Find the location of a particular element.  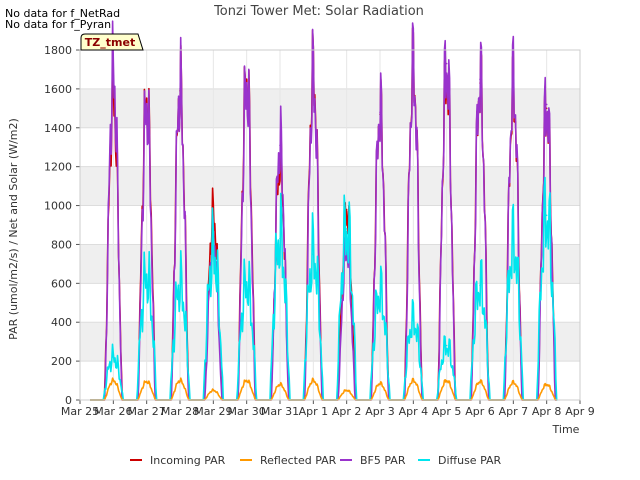

x-tick-label: Mar 28 is located at coordinates (180, 411).